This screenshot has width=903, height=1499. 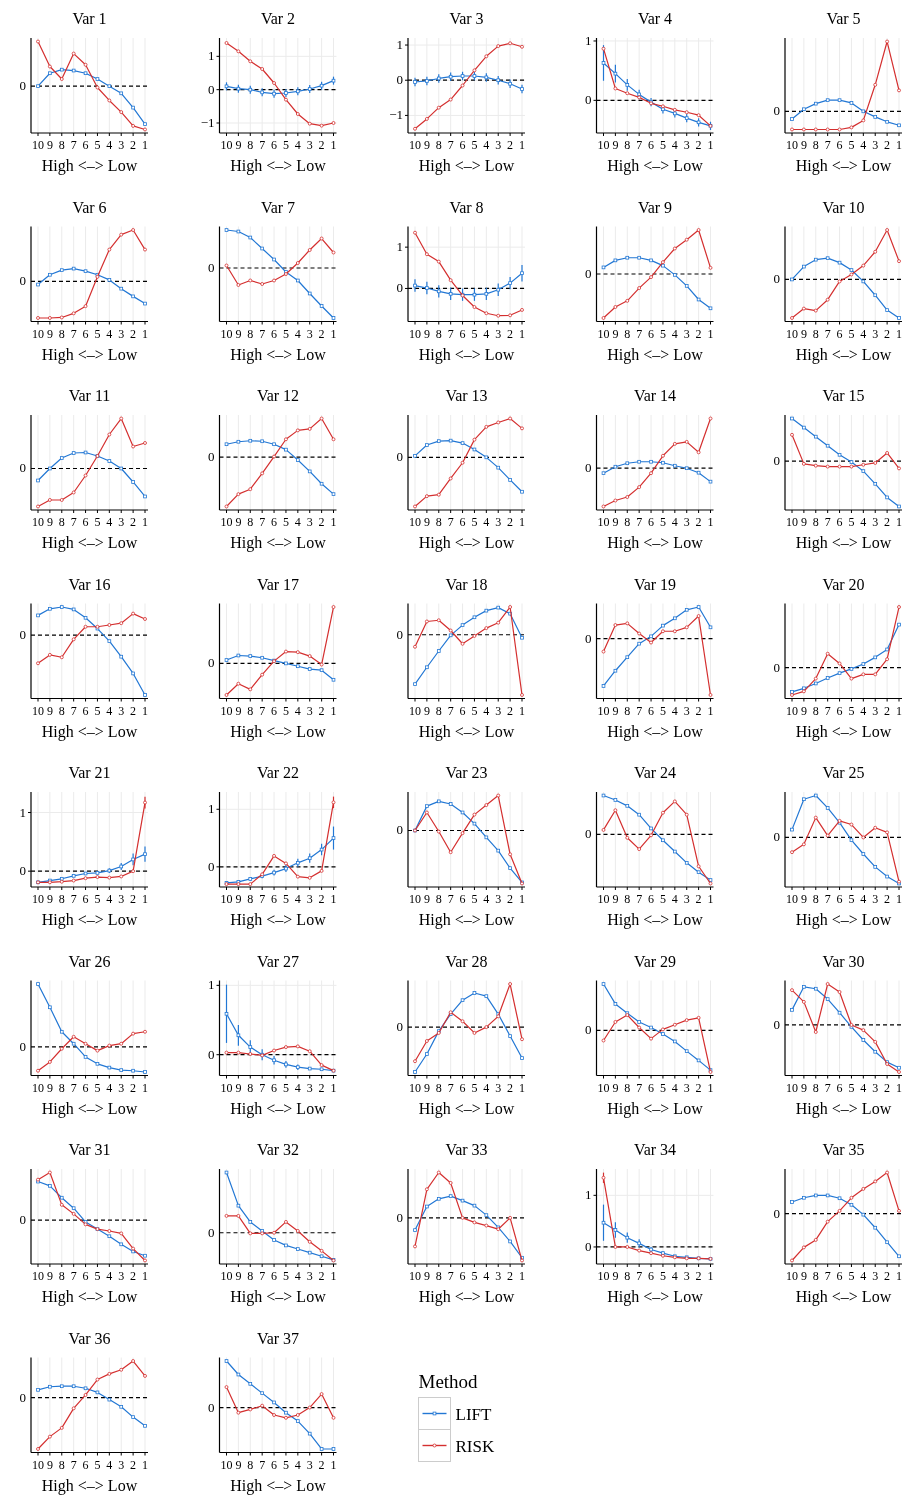 What do you see at coordinates (89, 395) in the screenshot?
I see `chart-title: Var 11` at bounding box center [89, 395].